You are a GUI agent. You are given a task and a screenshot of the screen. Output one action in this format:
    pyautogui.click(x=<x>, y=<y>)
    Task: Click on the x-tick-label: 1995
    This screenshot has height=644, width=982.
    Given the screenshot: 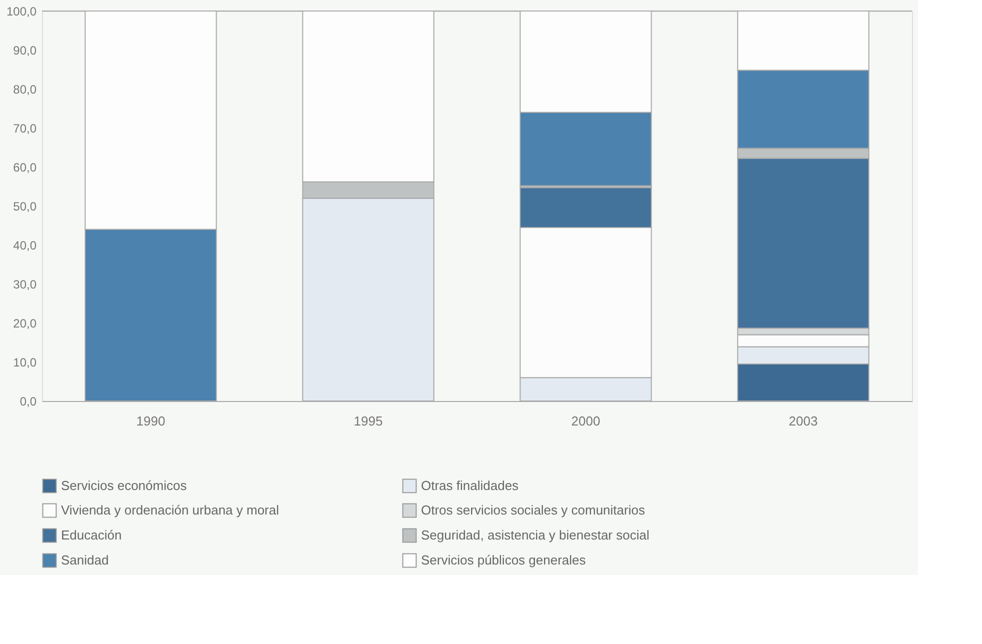 What is the action you would take?
    pyautogui.click(x=368, y=421)
    